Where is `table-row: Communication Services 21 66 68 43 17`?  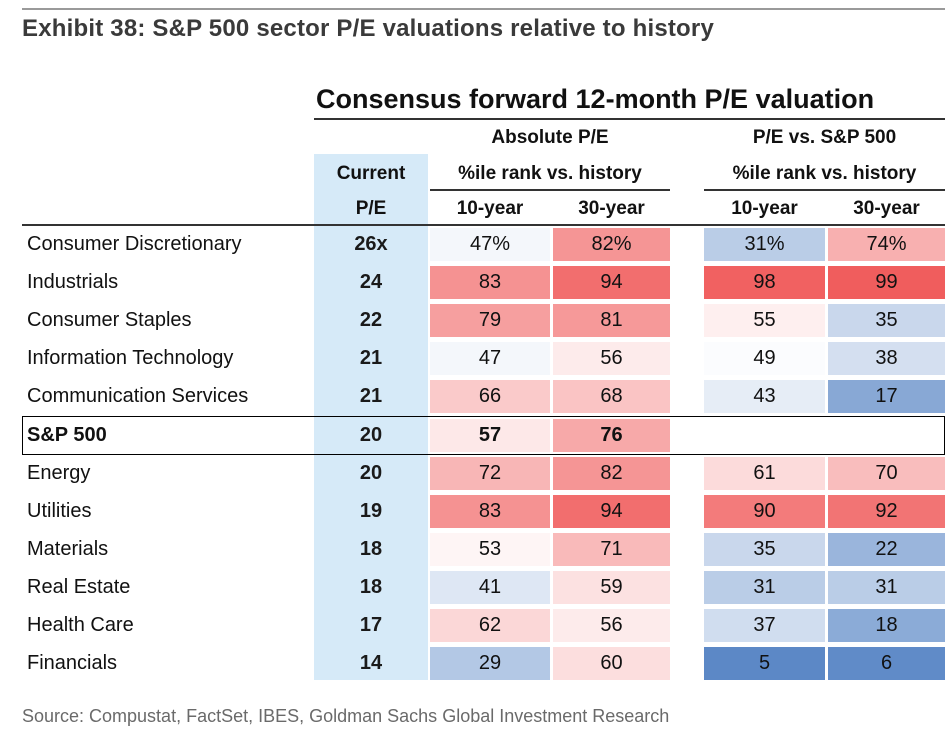
table-row: Communication Services 21 66 68 43 17 is located at coordinates (483, 397).